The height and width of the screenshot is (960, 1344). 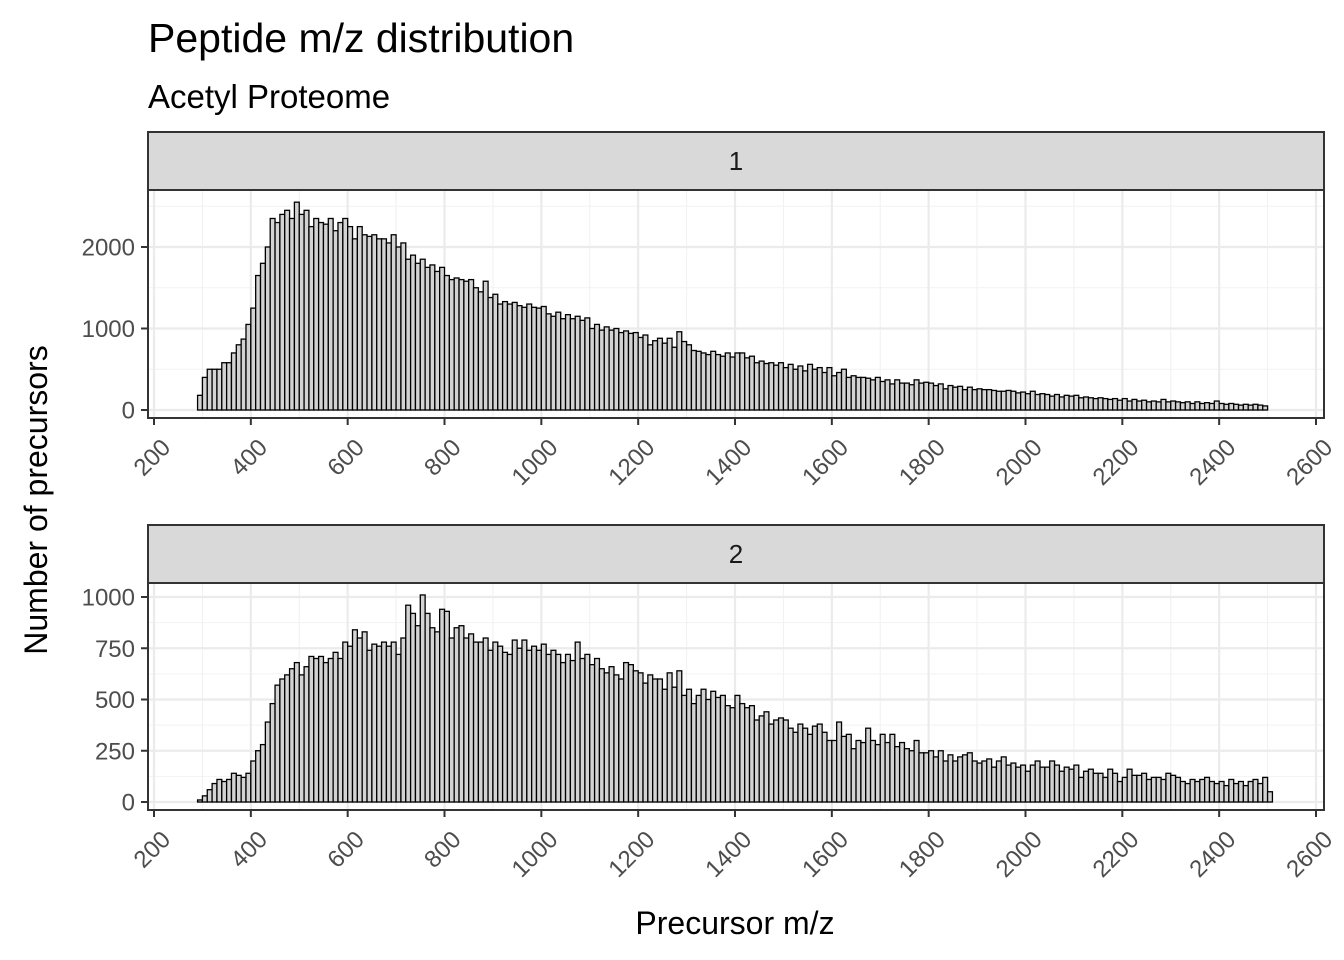 What do you see at coordinates (728, 462) in the screenshot?
I see `x-tick-label: 1400` at bounding box center [728, 462].